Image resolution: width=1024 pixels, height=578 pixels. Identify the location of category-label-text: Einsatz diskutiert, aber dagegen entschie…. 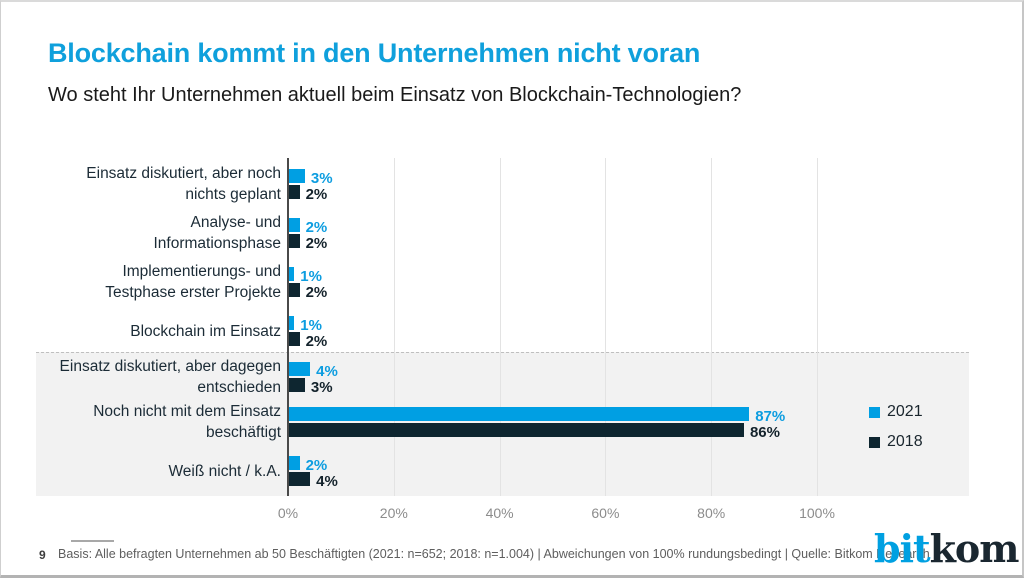
(170, 377).